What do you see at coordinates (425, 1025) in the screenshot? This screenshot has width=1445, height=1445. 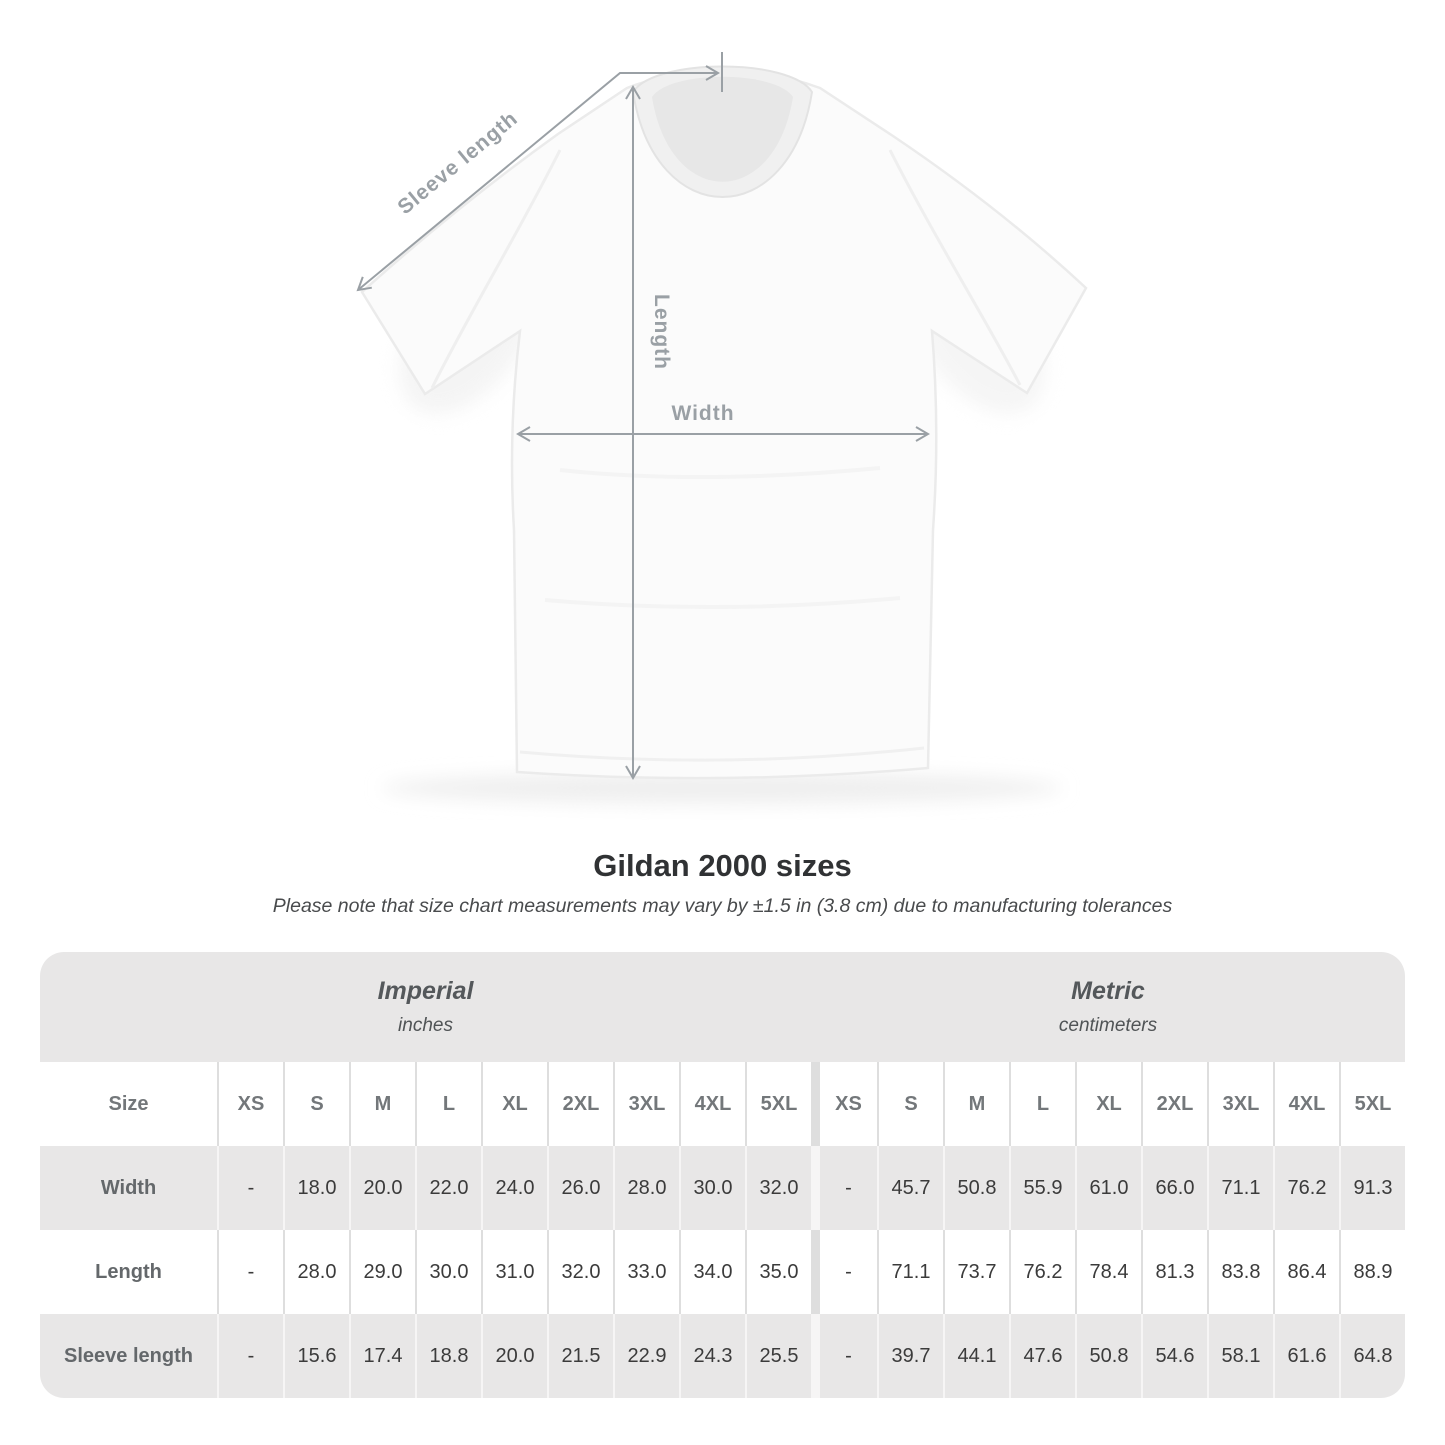 I see `imperial-unit: inches` at bounding box center [425, 1025].